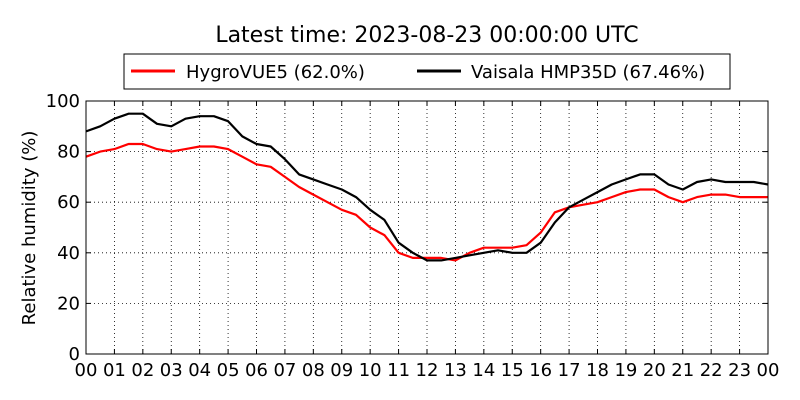 Image resolution: width=800 pixels, height=400 pixels. I want to click on legend-label-vaisala: Vaisala HMP35D (67.46%), so click(588, 72).